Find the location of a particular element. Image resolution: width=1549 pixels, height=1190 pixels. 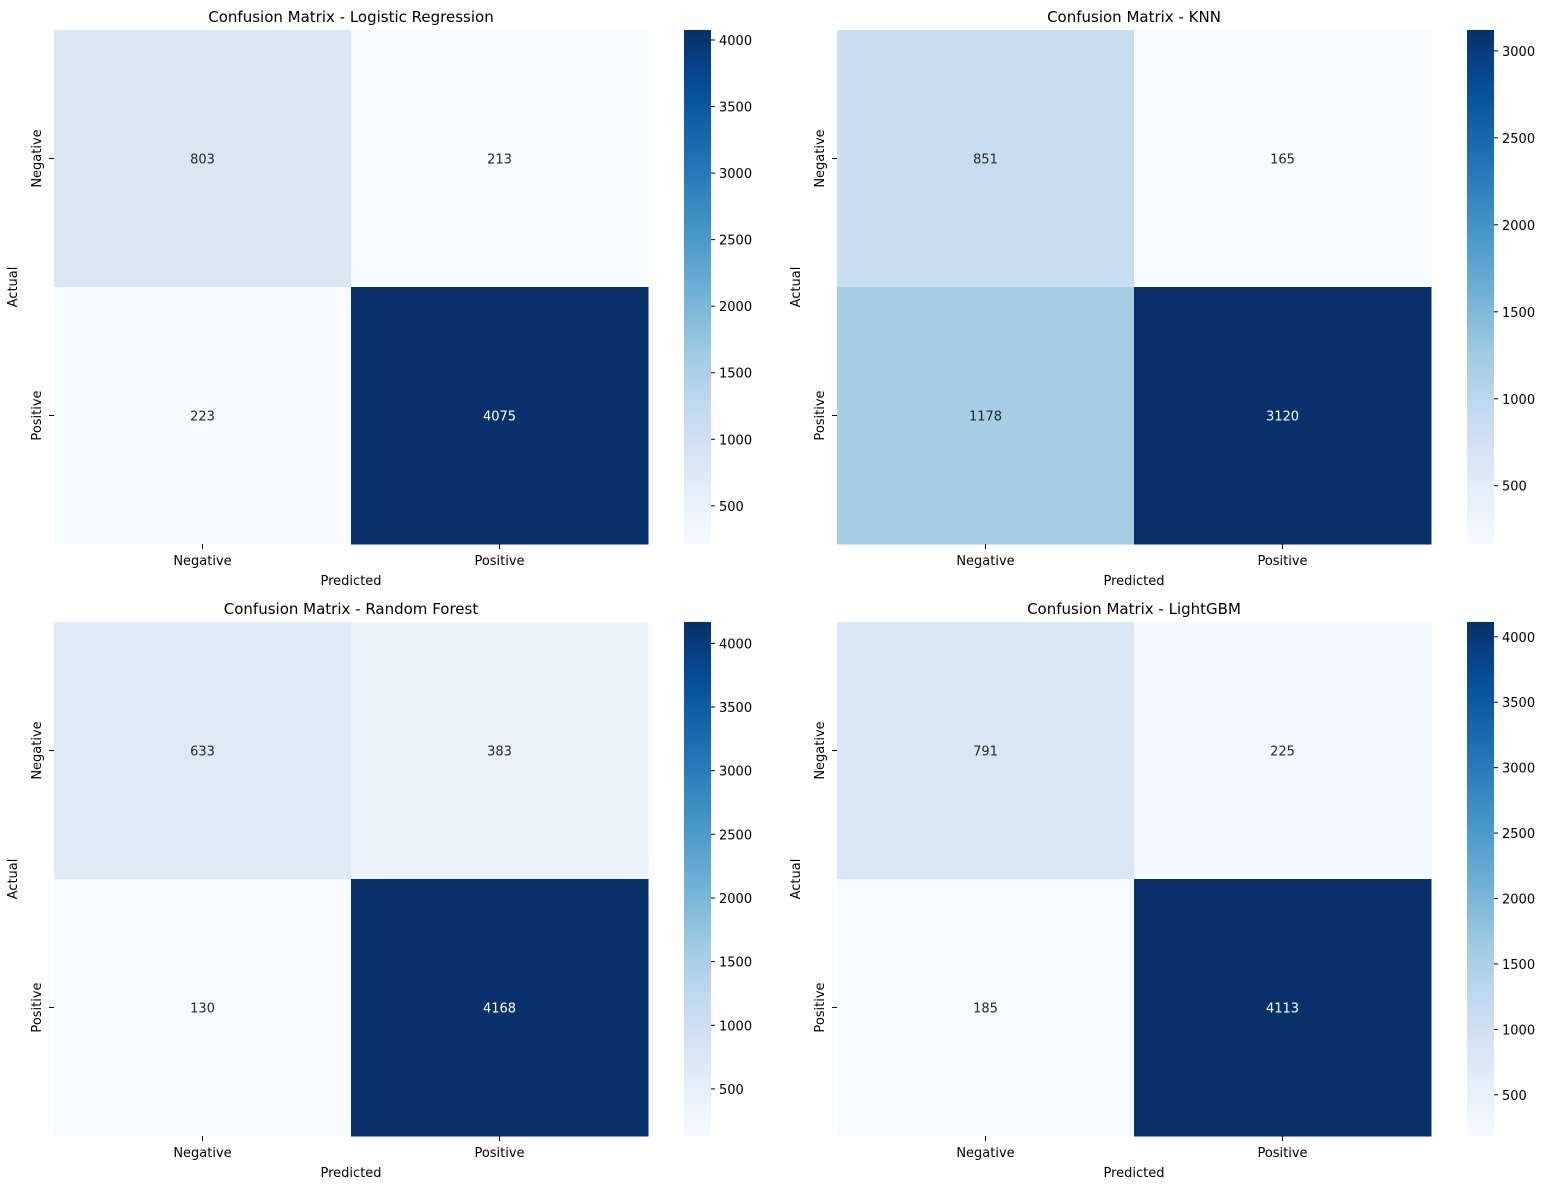

cell-value-label: 130 is located at coordinates (202, 1009).